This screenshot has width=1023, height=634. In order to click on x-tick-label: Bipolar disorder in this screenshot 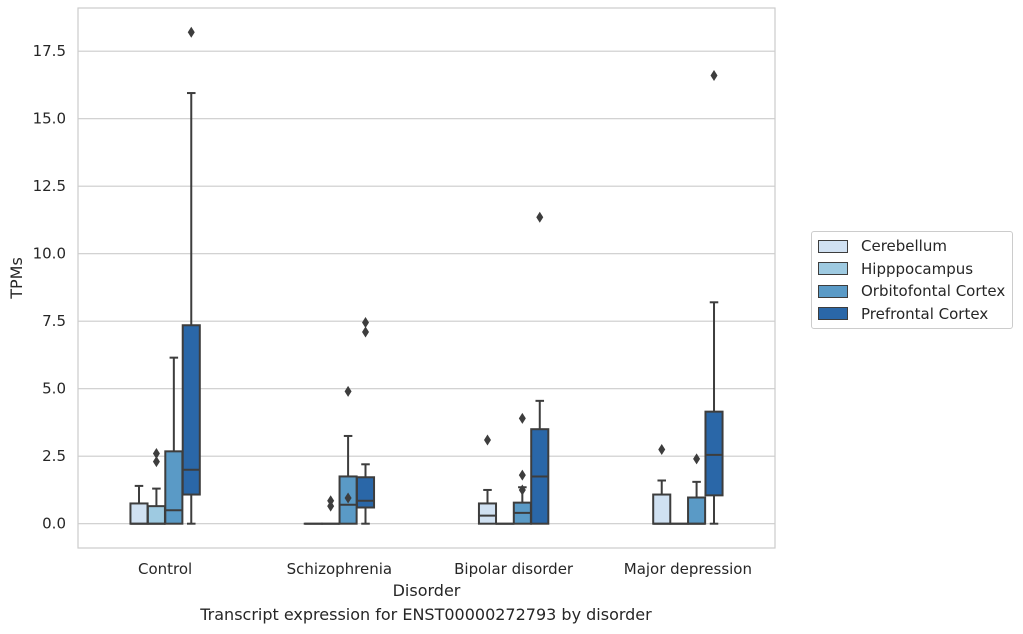, I will do `click(514, 569)`.